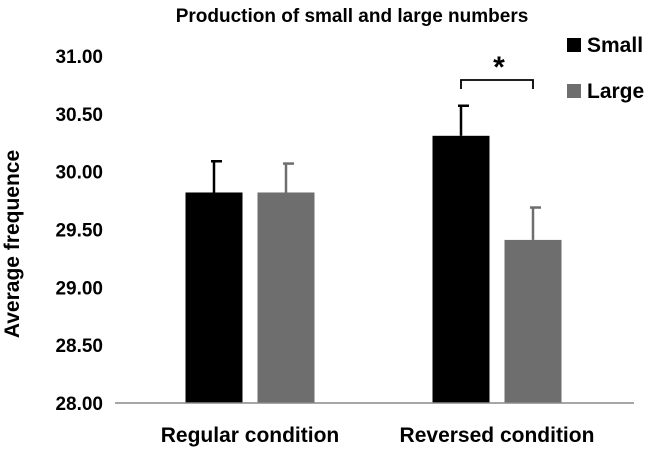  Describe the element at coordinates (605, 68) in the screenshot. I see `legend: Small Large` at that location.